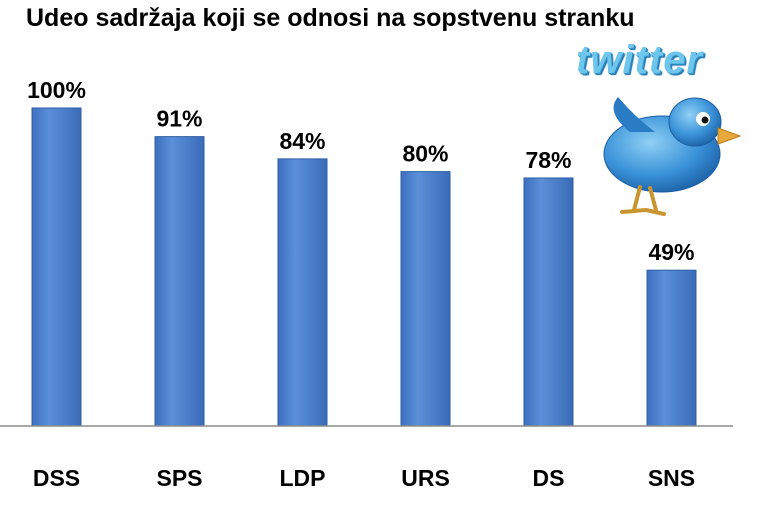 This screenshot has width=768, height=510. Describe the element at coordinates (302, 141) in the screenshot. I see `value-label-ldp: 84%` at that location.